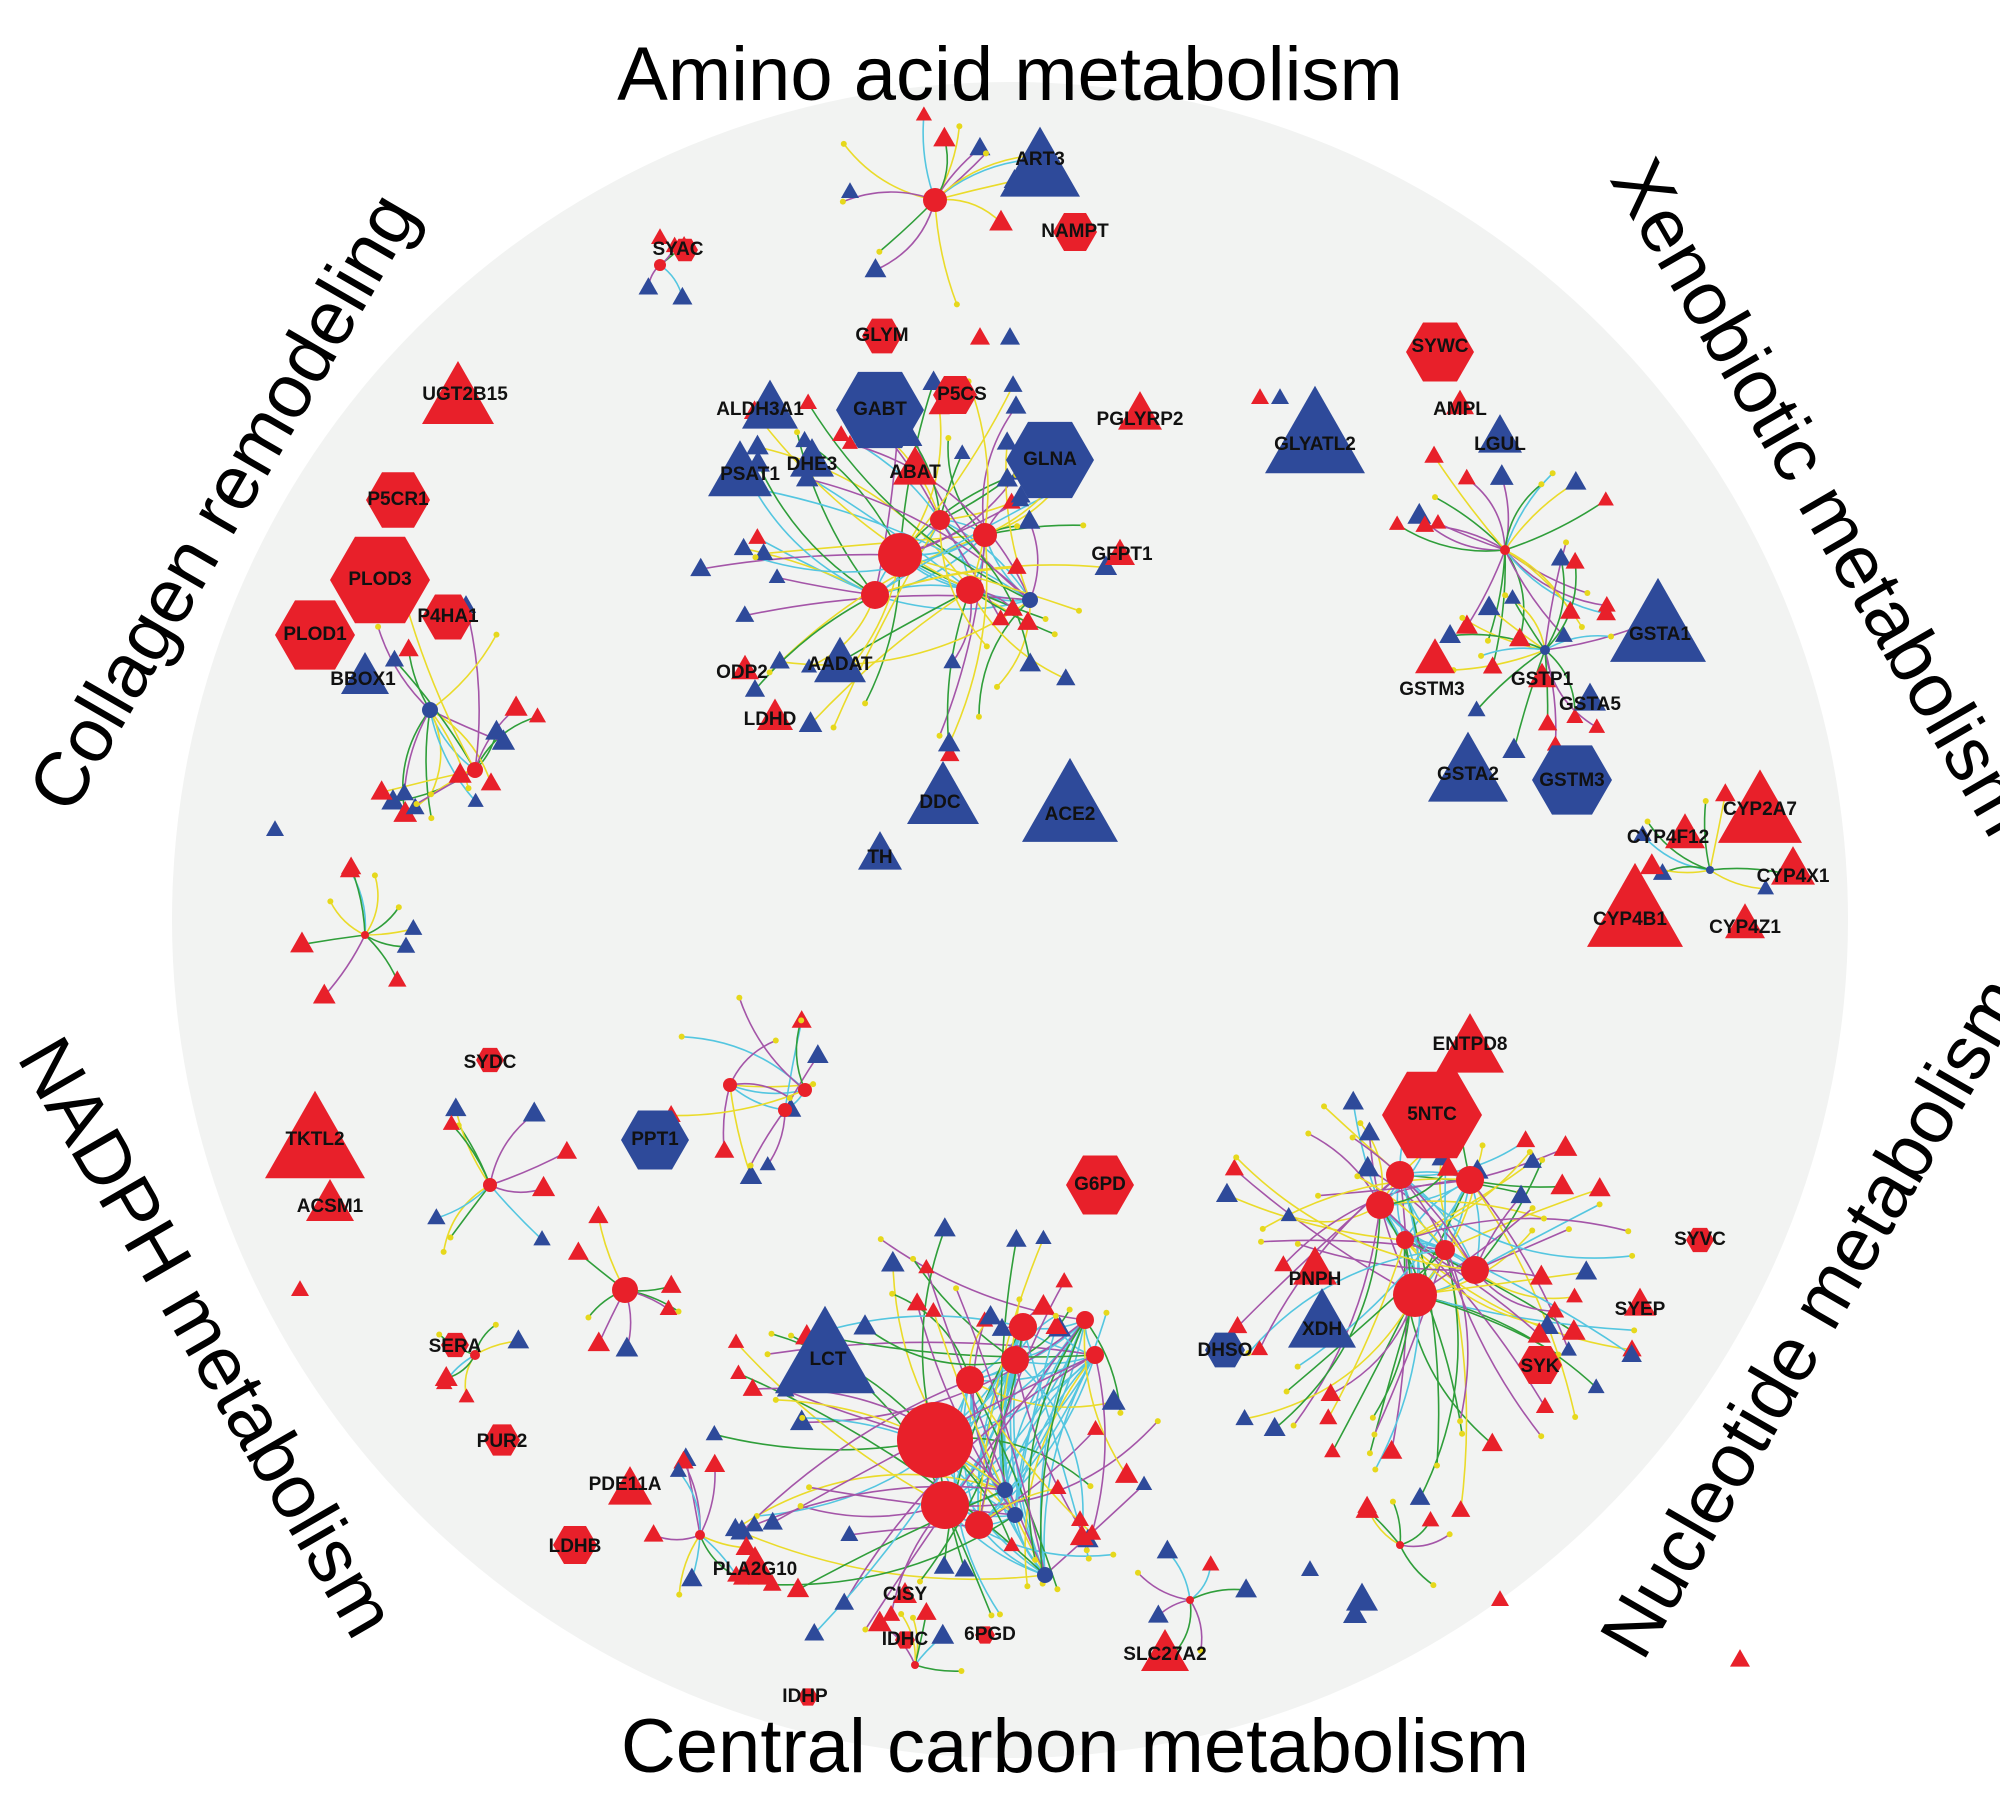 The image size is (2000, 1806). What do you see at coordinates (760, 409) in the screenshot?
I see `gene-label-aldh3a1: ALDH3A1` at bounding box center [760, 409].